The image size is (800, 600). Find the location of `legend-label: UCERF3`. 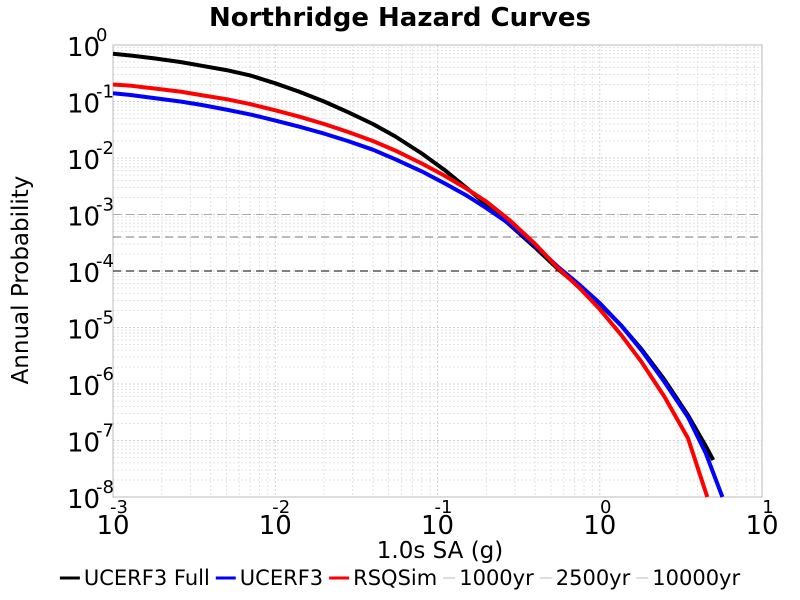

legend-label: UCERF3 is located at coordinates (281, 578).